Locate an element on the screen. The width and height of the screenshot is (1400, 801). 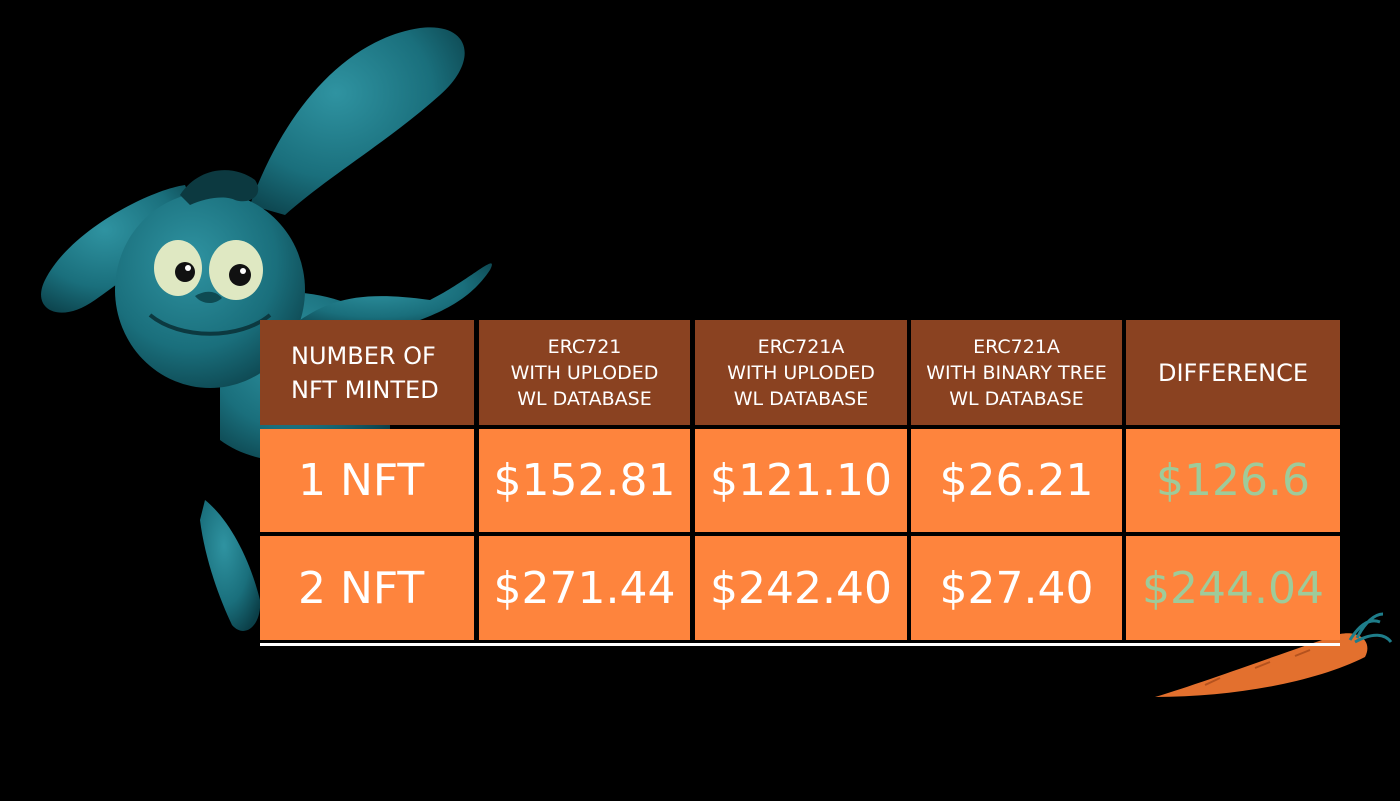
row-label: 2 NFT is located at coordinates (367, 588).